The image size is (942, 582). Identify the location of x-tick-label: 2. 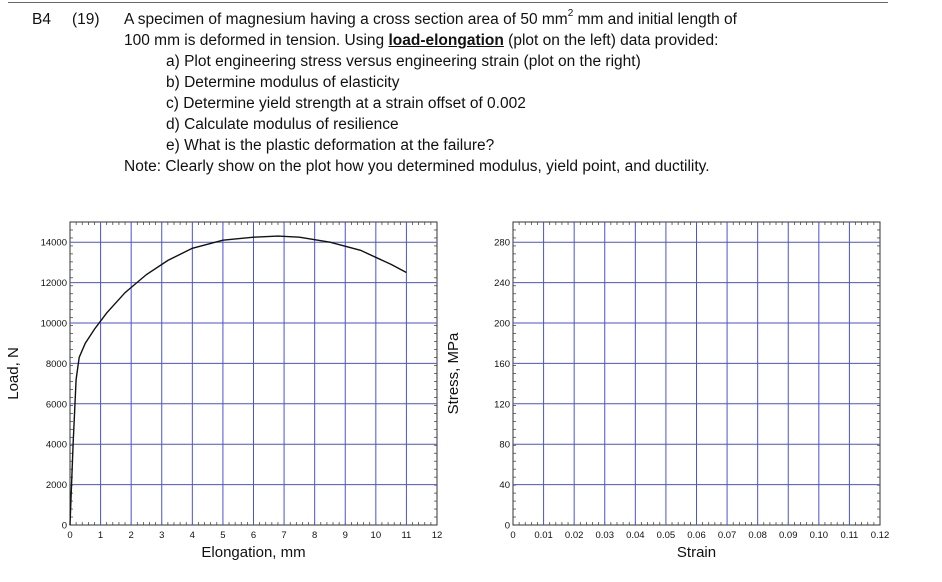
(131, 535).